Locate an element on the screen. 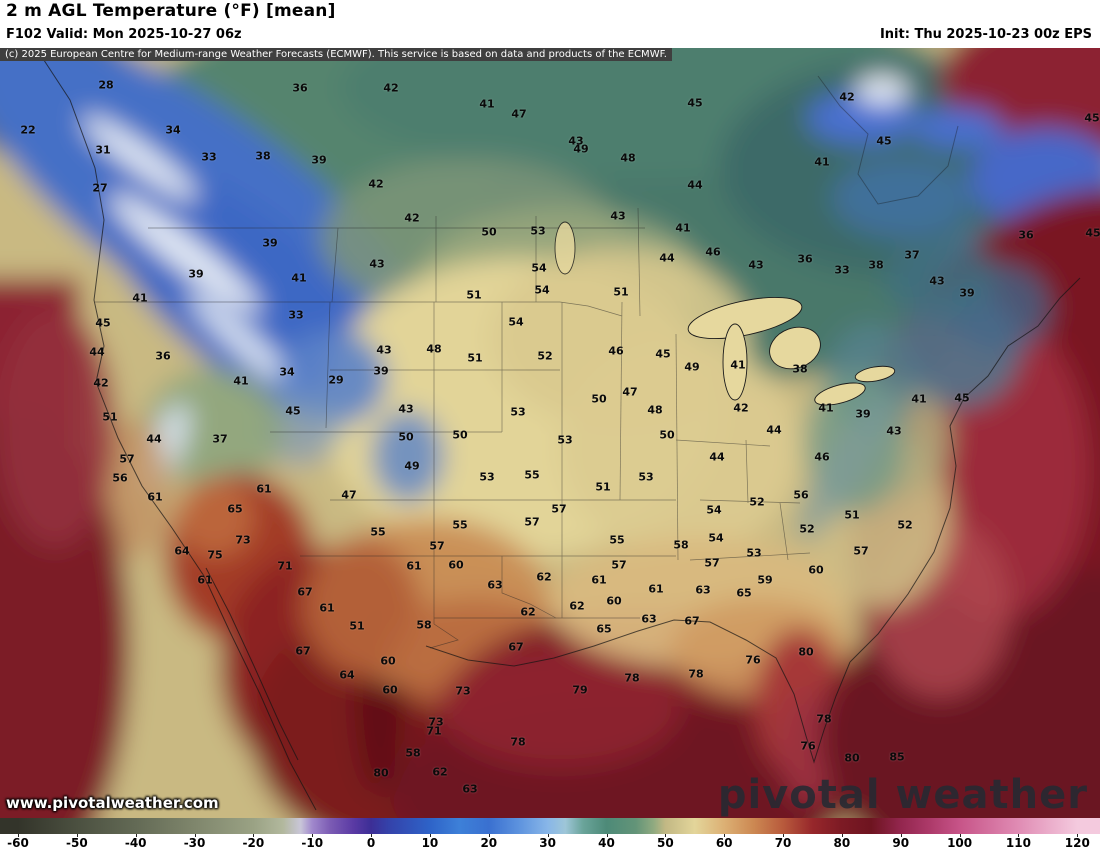 The image size is (1100, 850). colorbar-tick-label: -20 is located at coordinates (253, 843).